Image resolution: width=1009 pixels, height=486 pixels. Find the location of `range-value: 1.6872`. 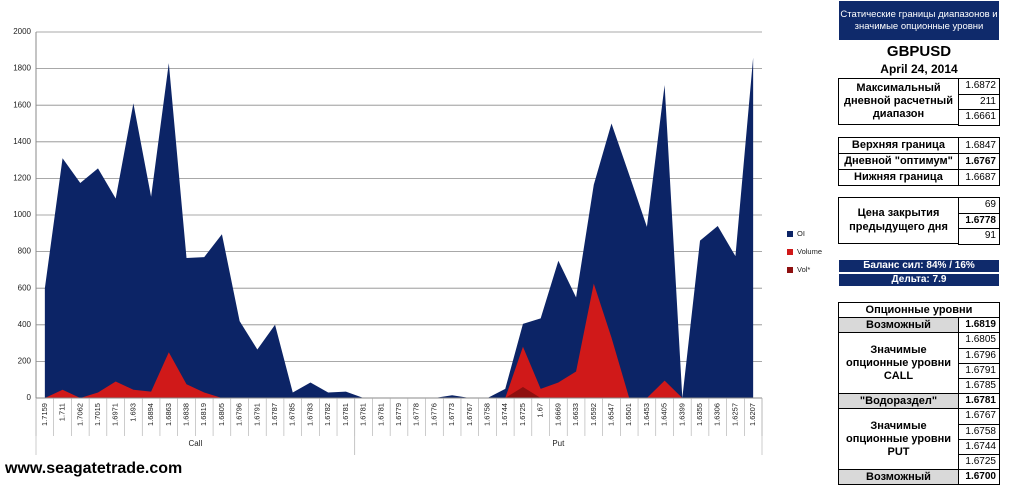

range-value: 1.6872 is located at coordinates (979, 86).